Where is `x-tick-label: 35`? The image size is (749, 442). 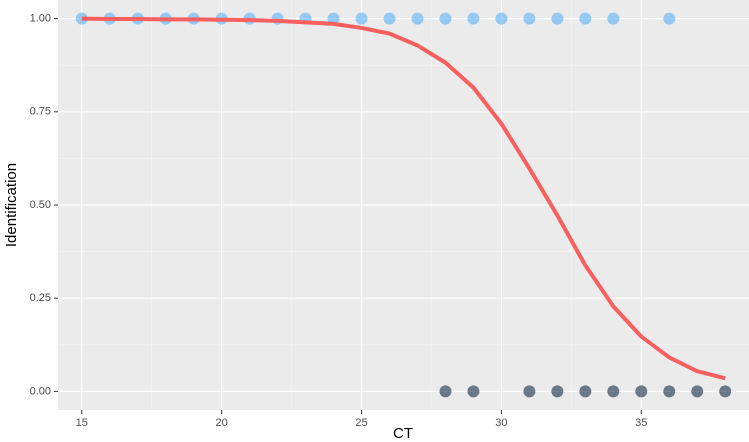
x-tick-label: 35 is located at coordinates (641, 423).